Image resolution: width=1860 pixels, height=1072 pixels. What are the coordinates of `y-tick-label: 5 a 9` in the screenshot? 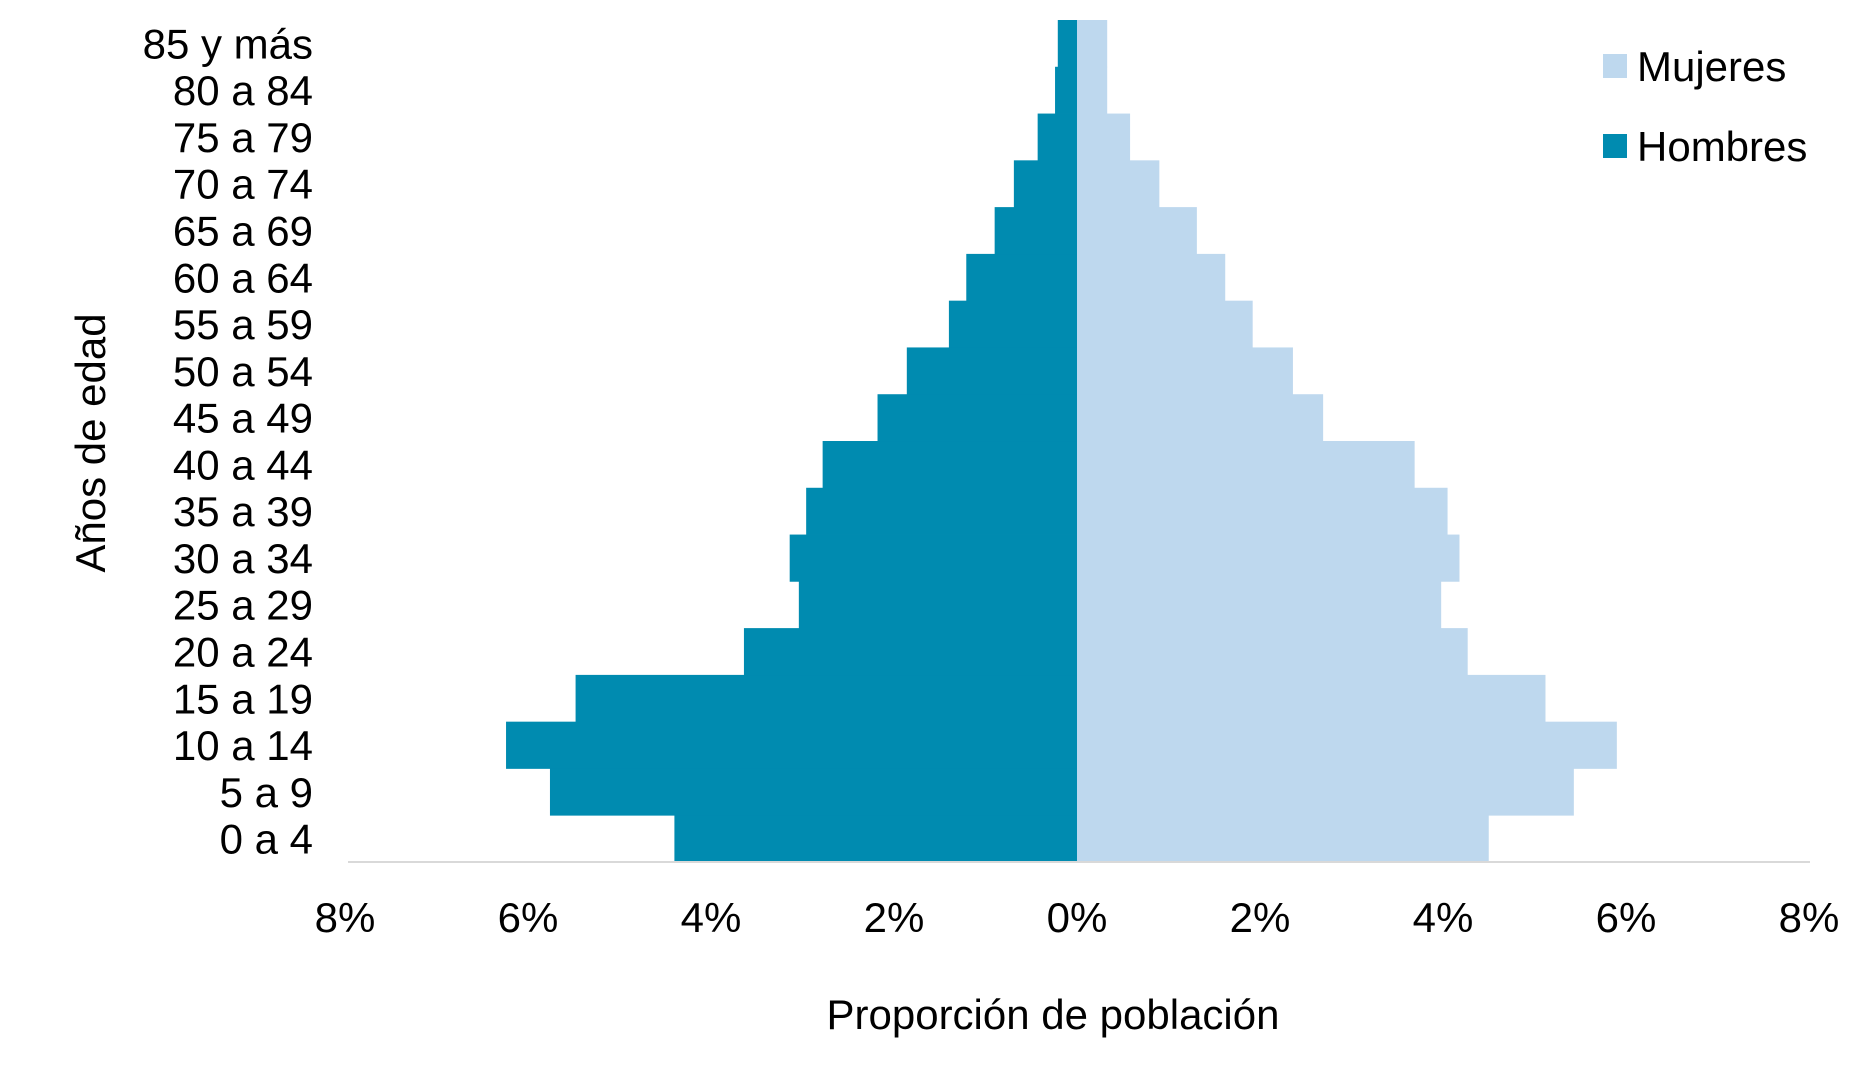 It's located at (266, 792).